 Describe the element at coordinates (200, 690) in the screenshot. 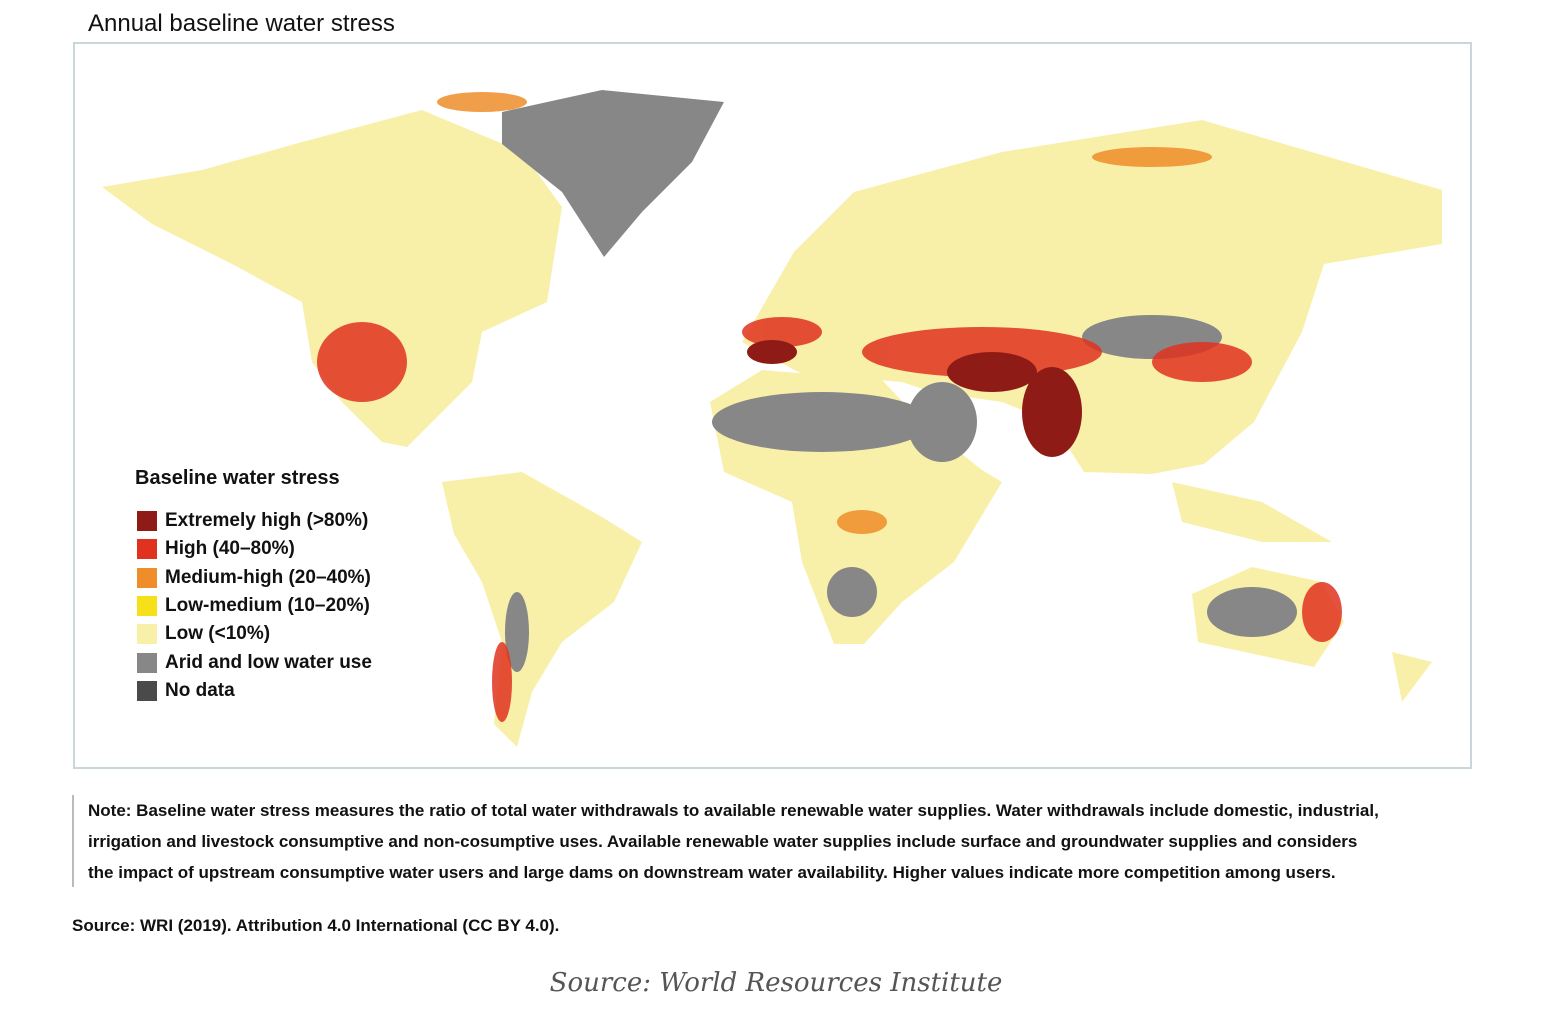

I see `legend-label: No data` at that location.